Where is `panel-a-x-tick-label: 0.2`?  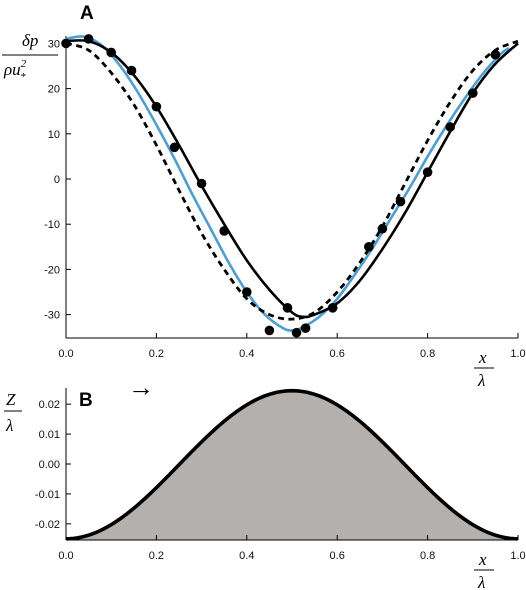
panel-a-x-tick-label: 0.2 is located at coordinates (156, 354).